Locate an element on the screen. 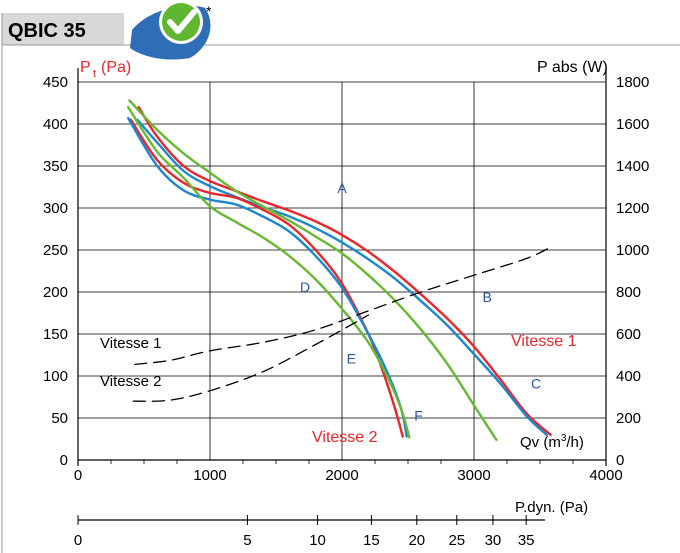  x-tick-label: 1000 is located at coordinates (209, 475).